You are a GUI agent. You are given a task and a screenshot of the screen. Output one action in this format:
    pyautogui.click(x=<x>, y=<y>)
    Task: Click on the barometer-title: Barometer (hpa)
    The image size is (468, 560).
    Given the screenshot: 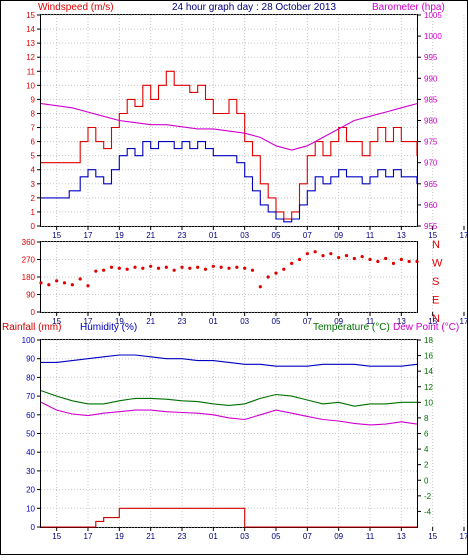 What is the action you would take?
    pyautogui.click(x=408, y=7)
    